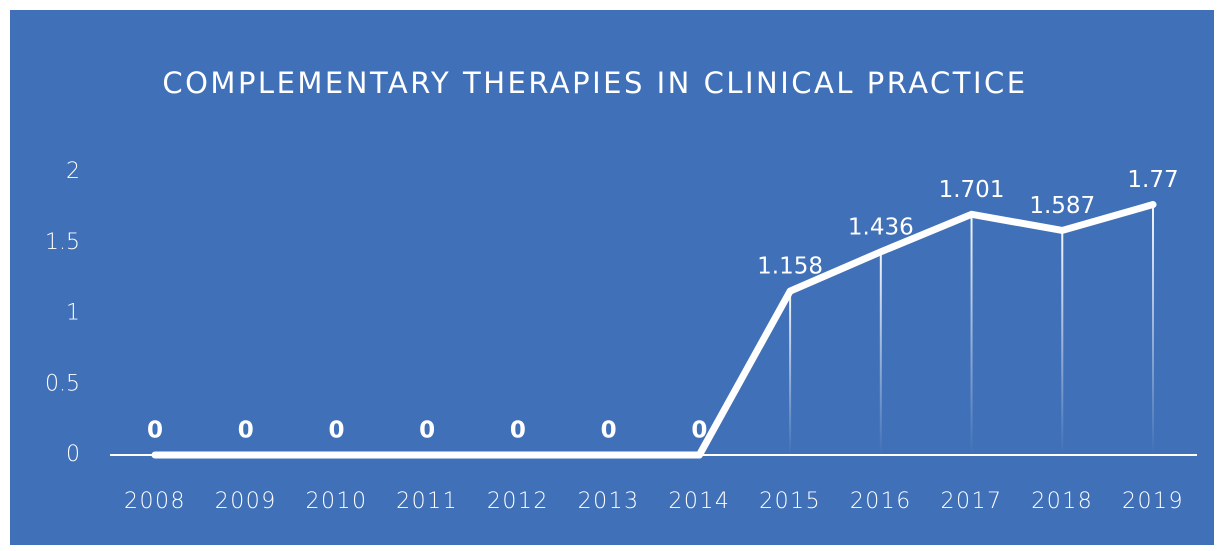  Describe the element at coordinates (1153, 501) in the screenshot. I see `x-tick-label: 2019` at that location.